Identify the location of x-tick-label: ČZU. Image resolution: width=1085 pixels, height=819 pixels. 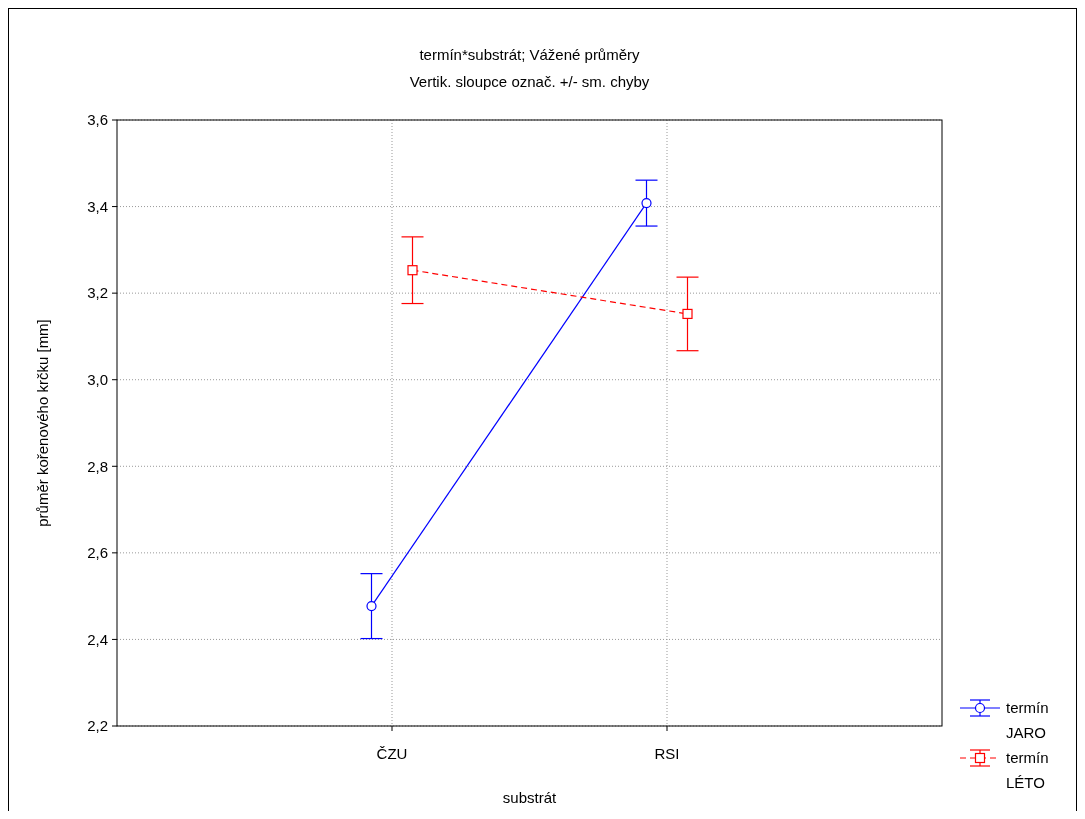
(392, 753).